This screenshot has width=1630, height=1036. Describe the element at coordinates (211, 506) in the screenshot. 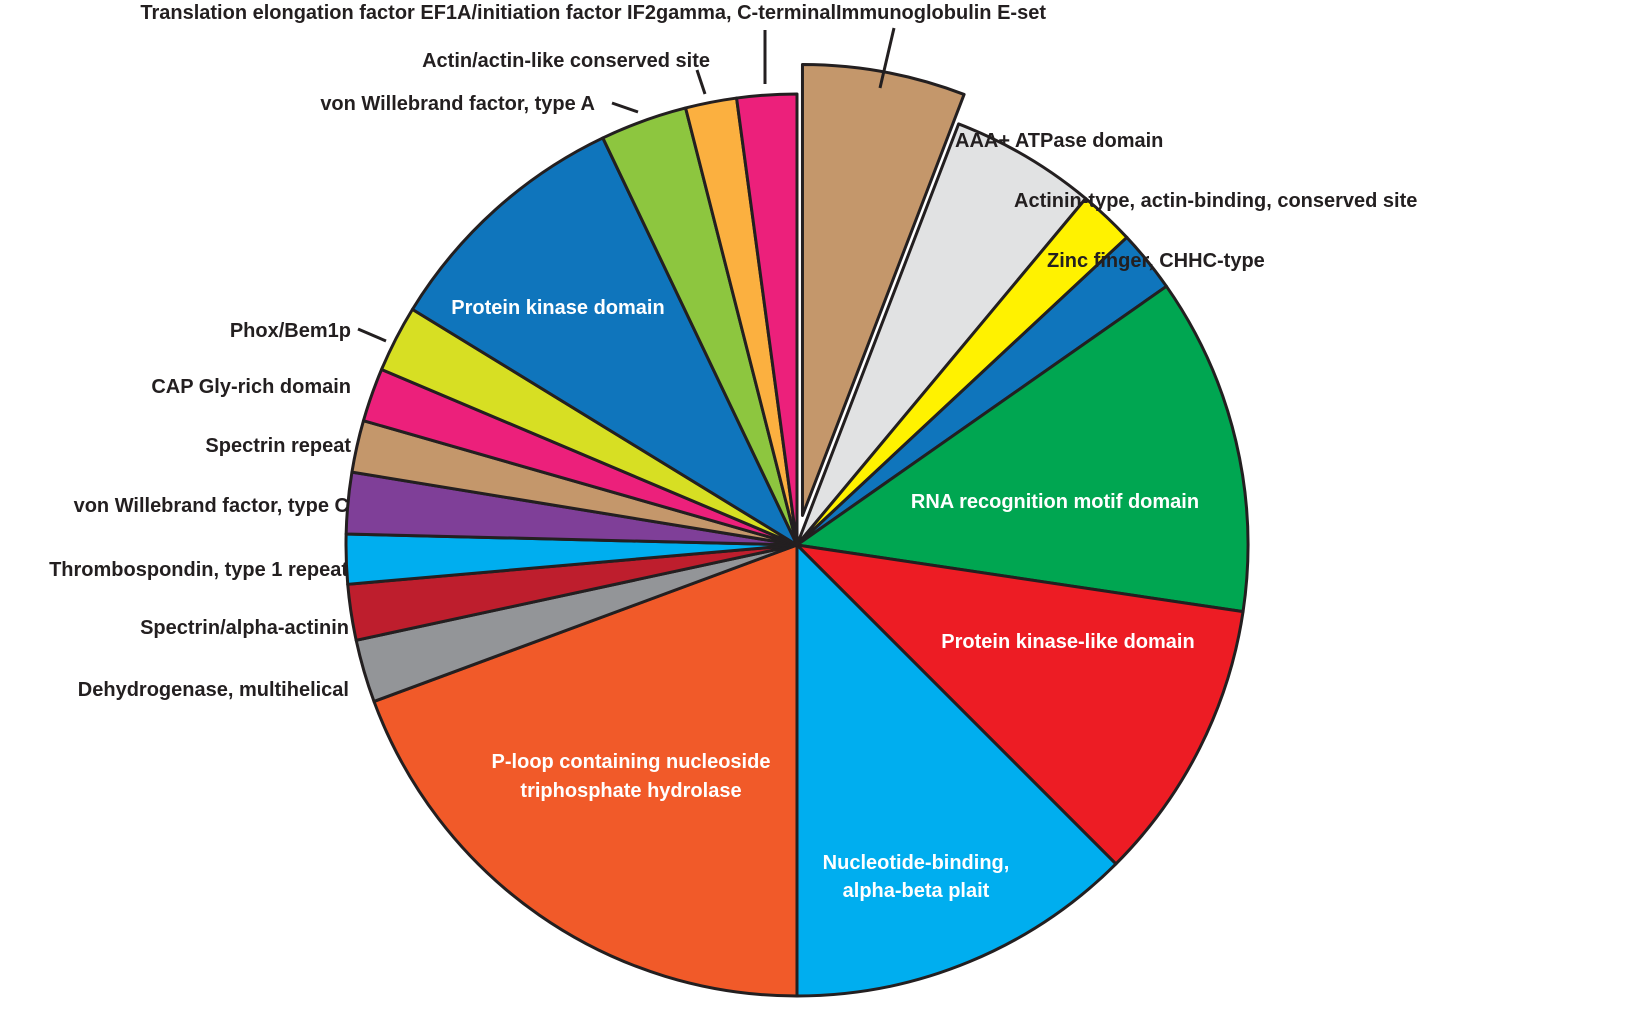

I see `label-vwfc: von Willebrand factor, type C` at that location.